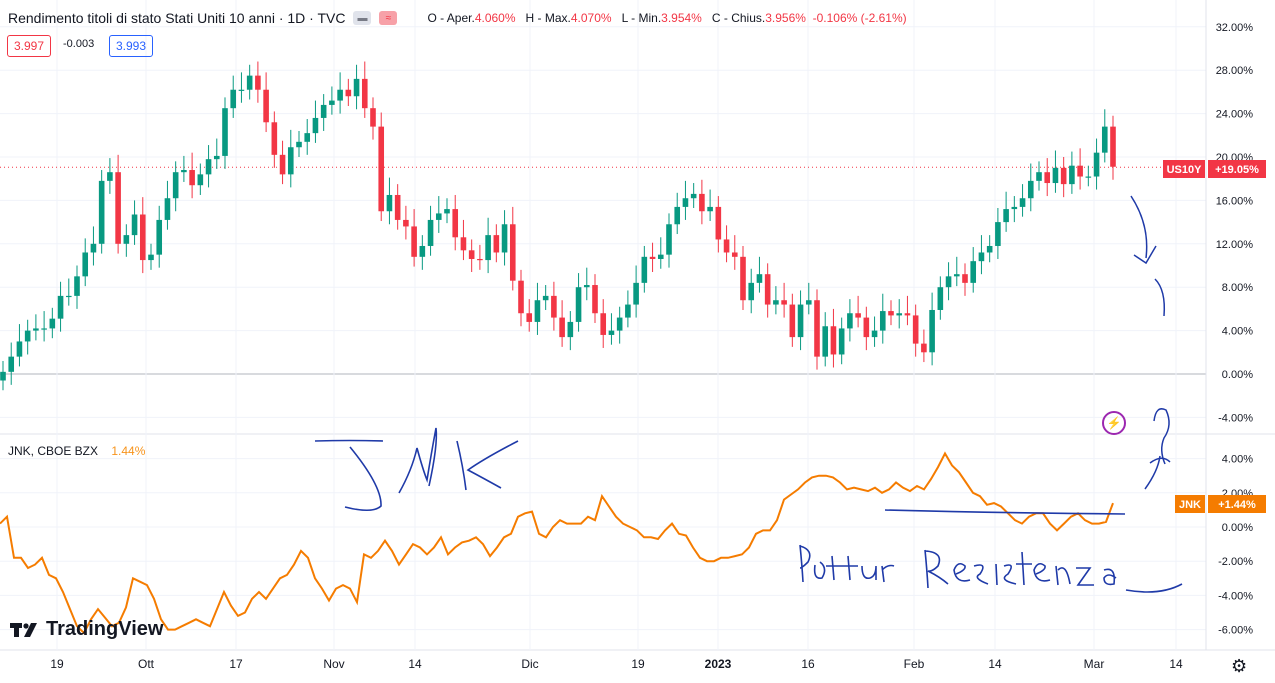 This screenshot has width=1275, height=683. I want to click on x-tick: 17, so click(236, 664).